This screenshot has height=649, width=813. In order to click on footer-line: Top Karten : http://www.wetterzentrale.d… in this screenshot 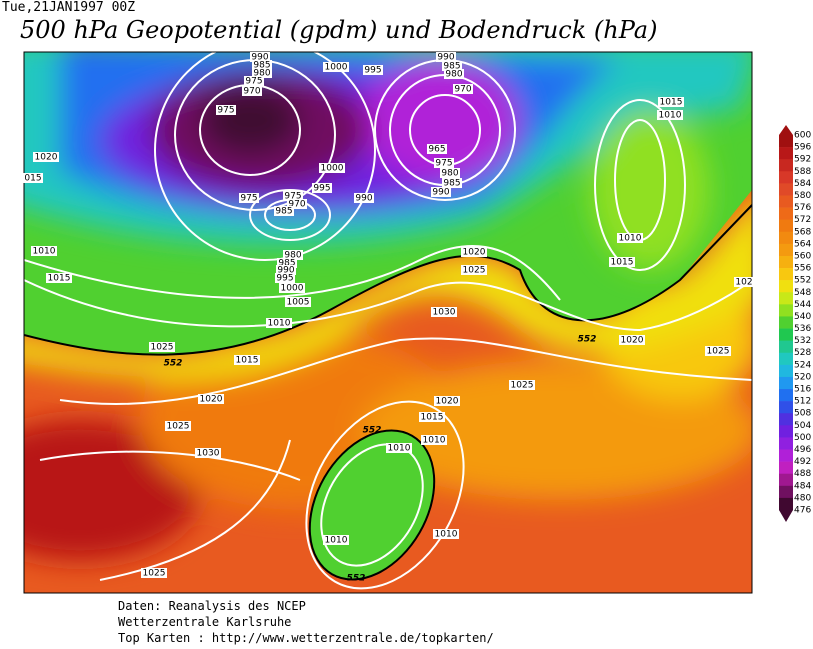, I will do `click(306, 638)`.